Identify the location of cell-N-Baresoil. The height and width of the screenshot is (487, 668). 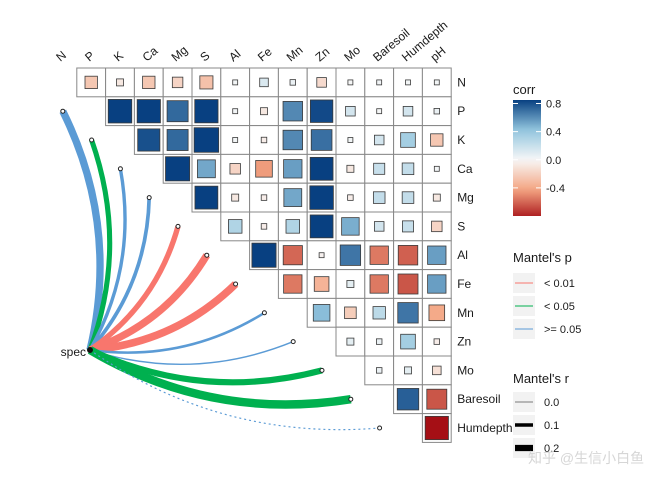
(379, 82).